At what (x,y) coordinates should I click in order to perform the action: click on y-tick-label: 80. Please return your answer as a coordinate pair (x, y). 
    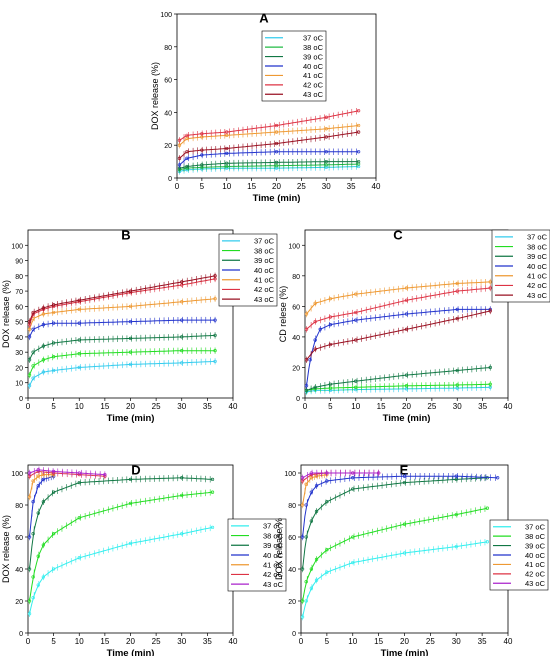
    Looking at the image, I should click on (296, 277).